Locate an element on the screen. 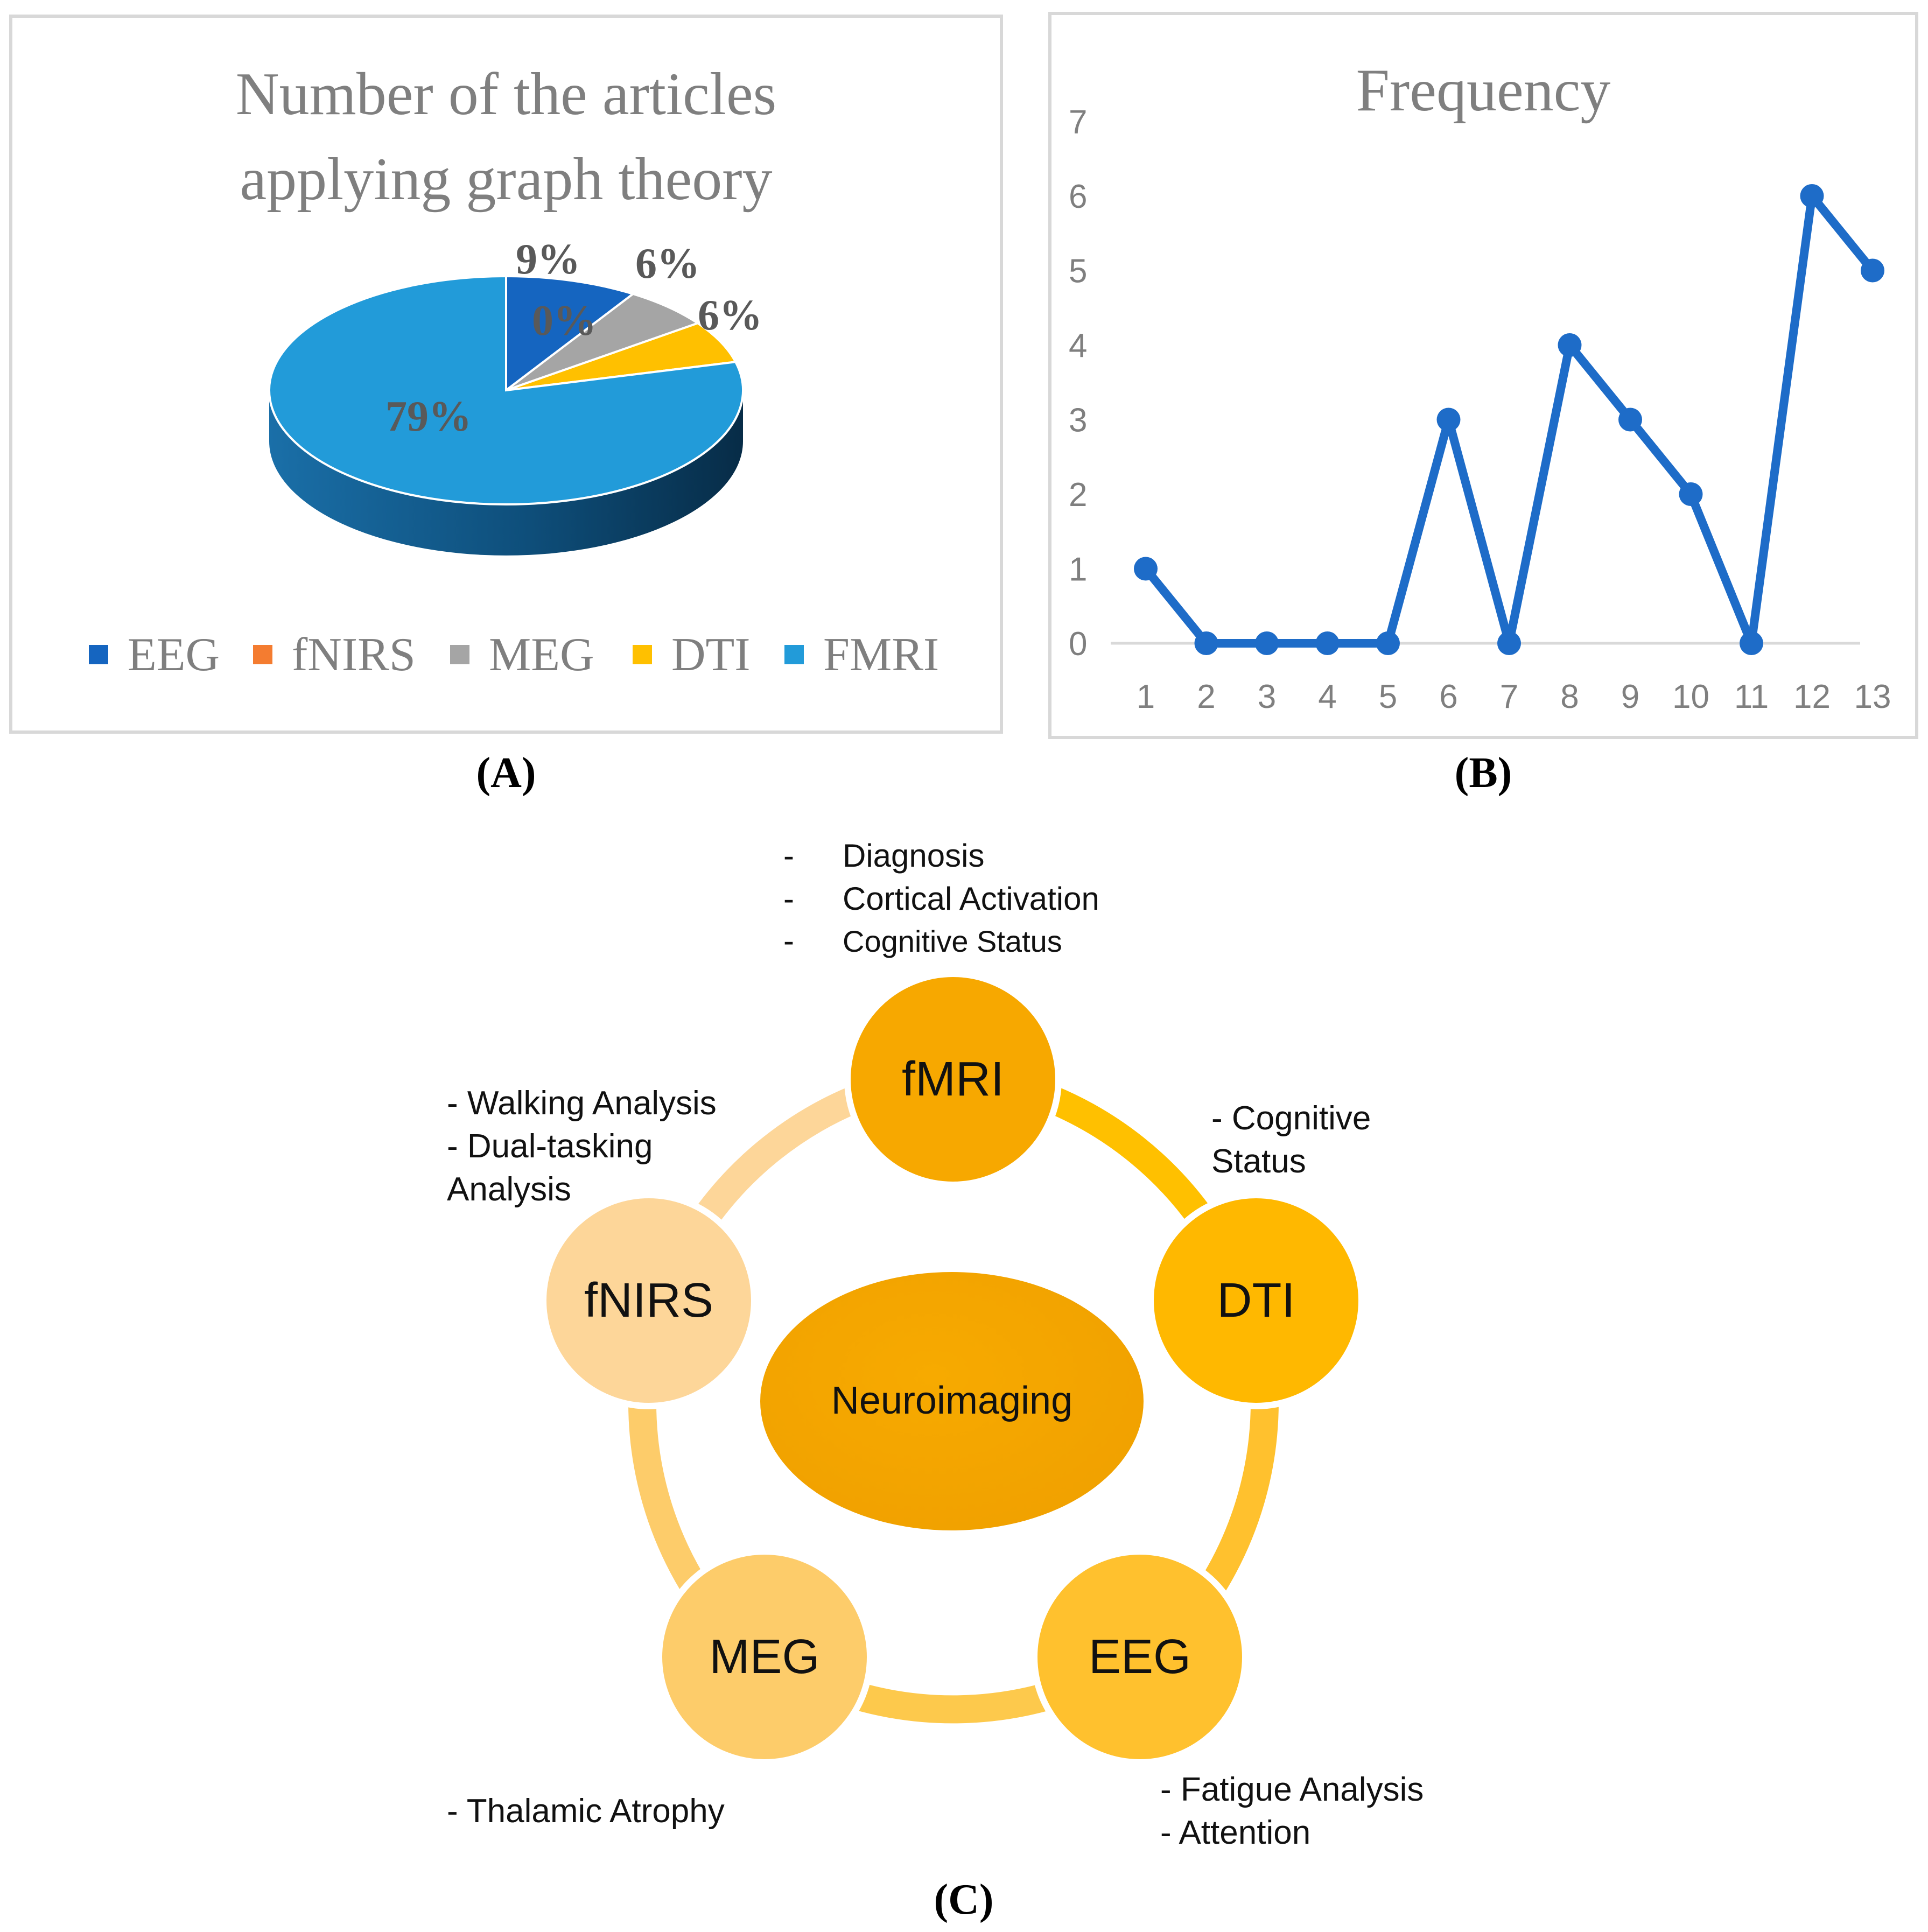  node-fnirs-circle is located at coordinates (649, 1300).